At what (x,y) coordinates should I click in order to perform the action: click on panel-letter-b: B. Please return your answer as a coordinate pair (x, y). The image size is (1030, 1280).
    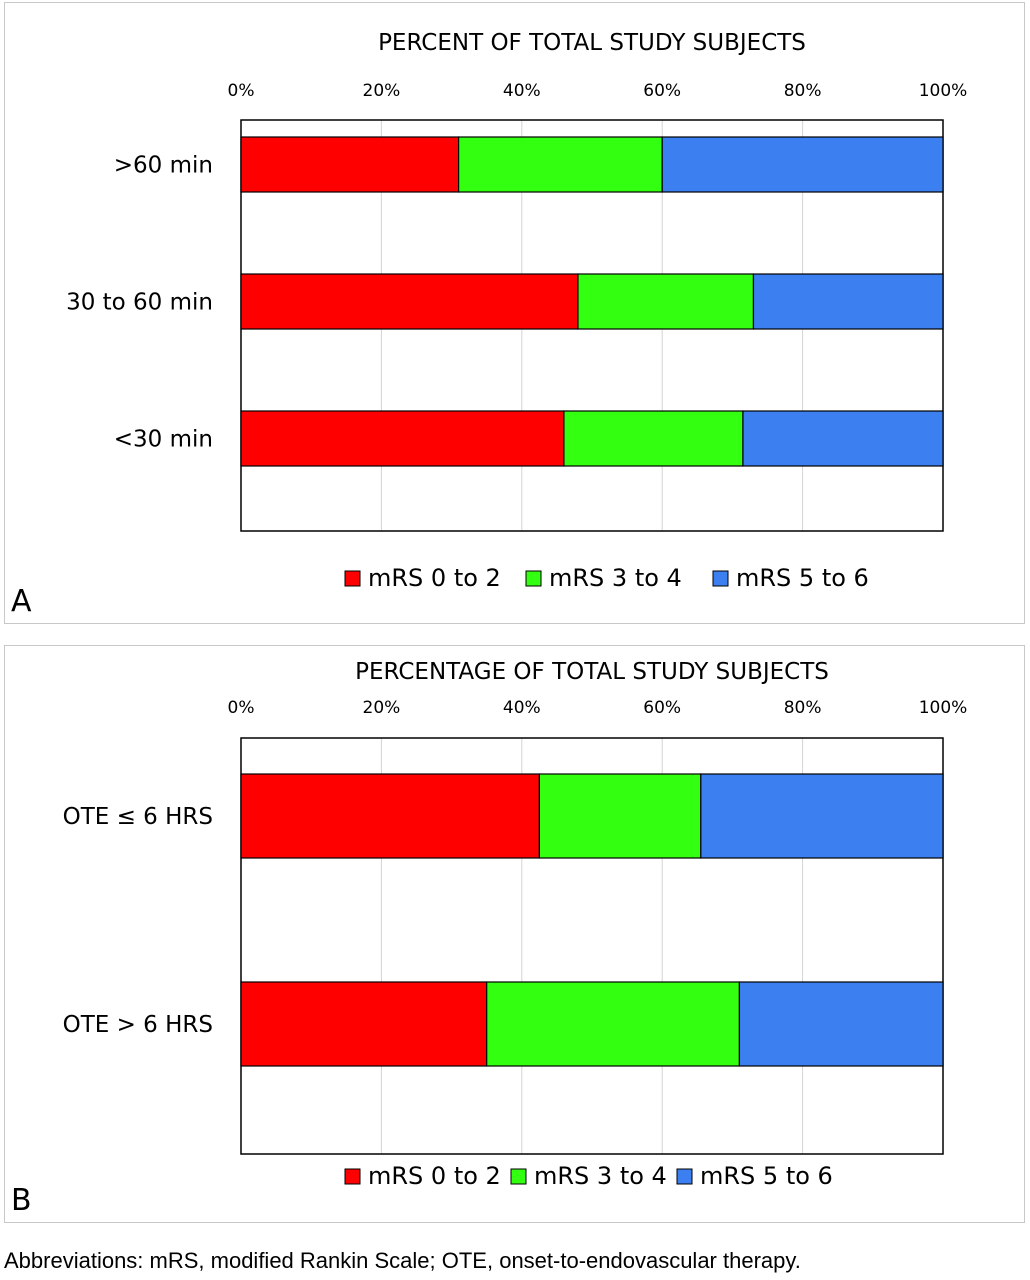
    Looking at the image, I should click on (21, 1200).